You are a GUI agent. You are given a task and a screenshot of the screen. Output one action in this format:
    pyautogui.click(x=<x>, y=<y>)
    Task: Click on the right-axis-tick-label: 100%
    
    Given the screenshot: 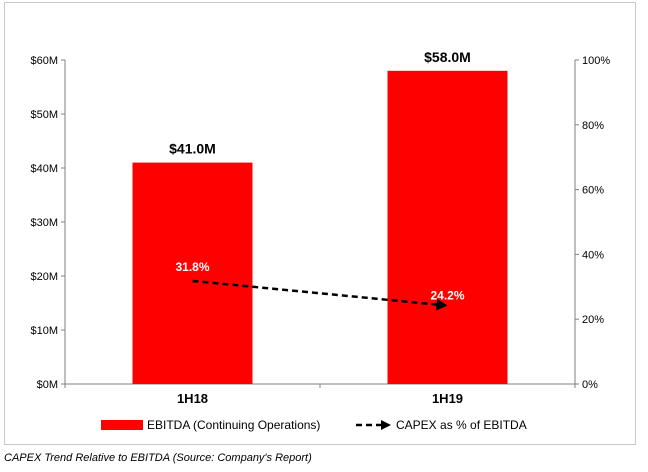 What is the action you would take?
    pyautogui.click(x=596, y=61)
    